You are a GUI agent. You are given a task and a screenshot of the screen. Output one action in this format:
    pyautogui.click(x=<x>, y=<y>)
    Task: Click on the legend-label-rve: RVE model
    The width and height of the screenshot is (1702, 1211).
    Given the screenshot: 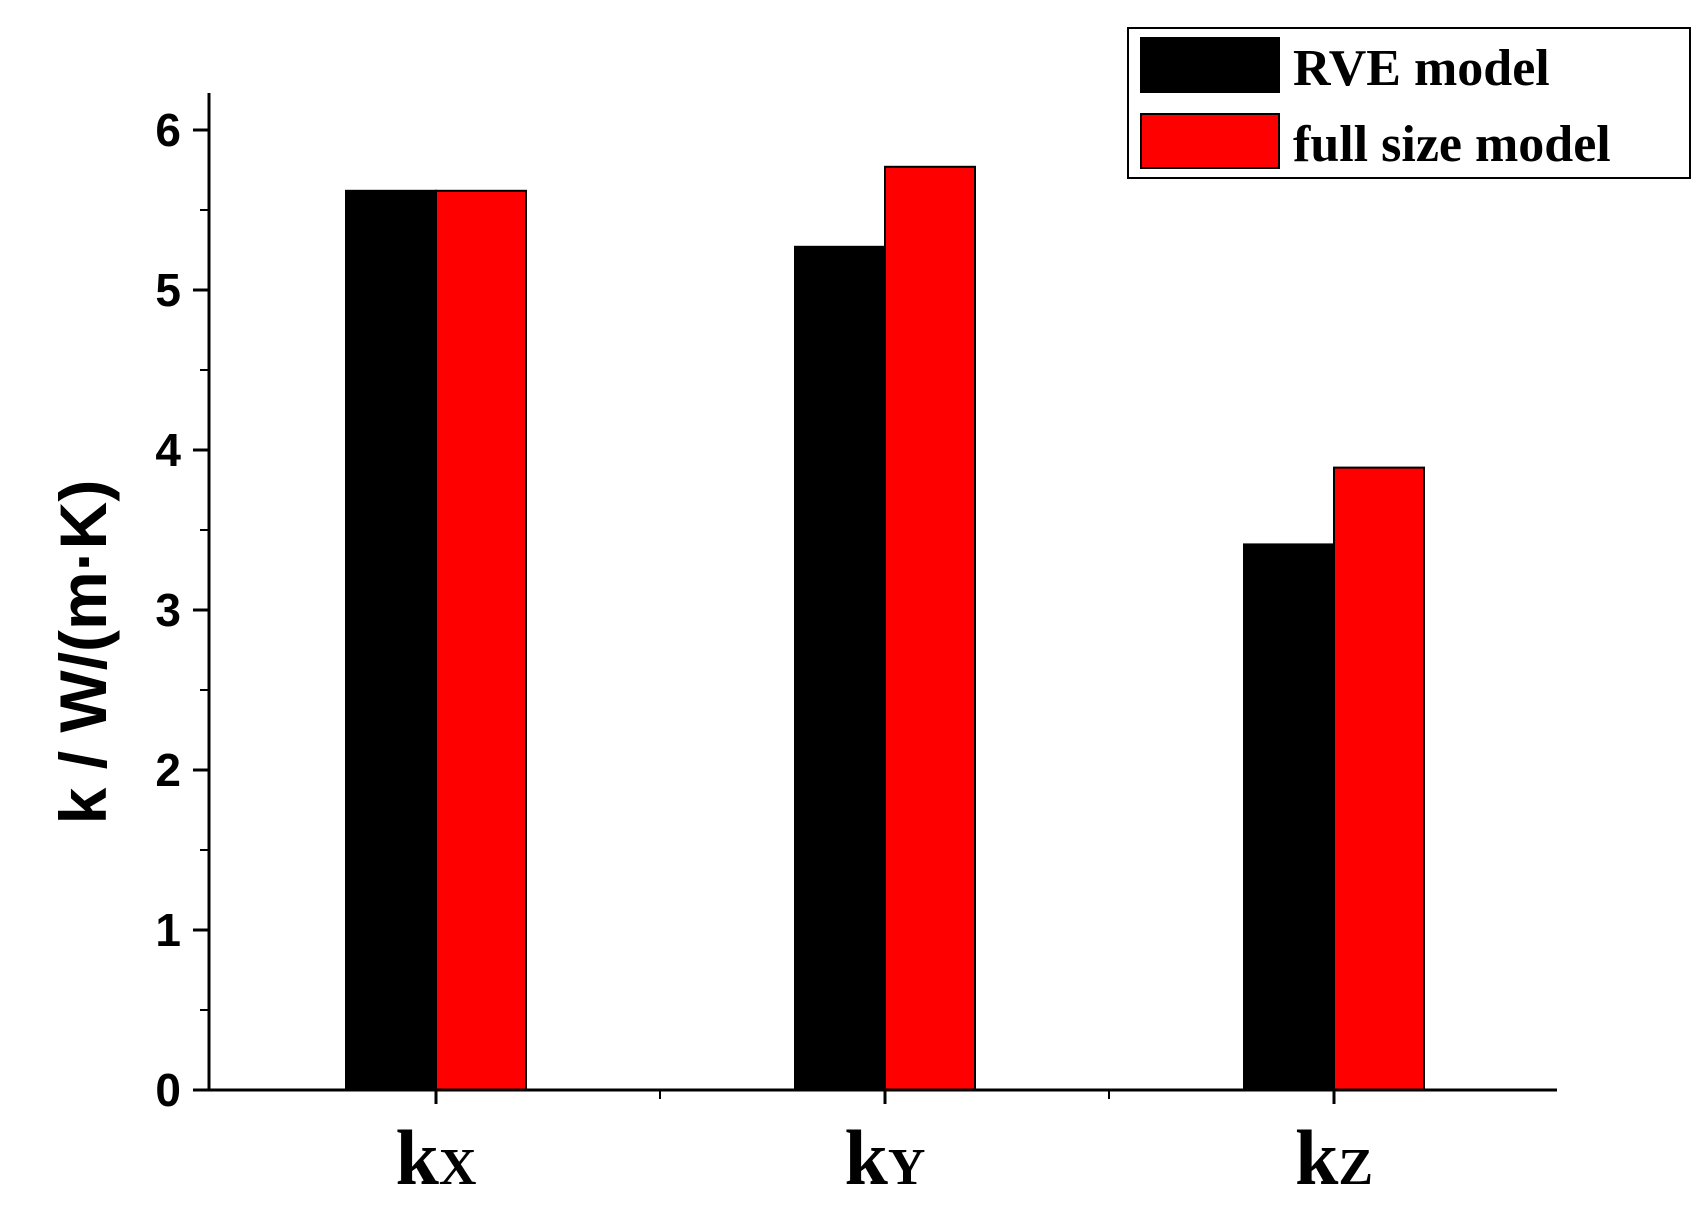 What is the action you would take?
    pyautogui.click(x=1421, y=68)
    